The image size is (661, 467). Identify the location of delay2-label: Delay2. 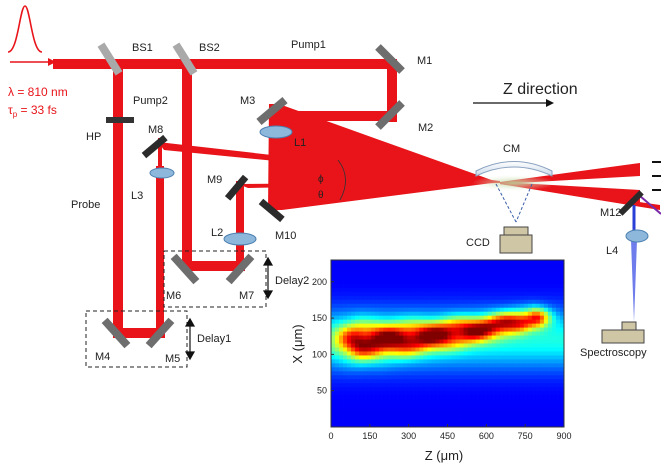
(292, 281).